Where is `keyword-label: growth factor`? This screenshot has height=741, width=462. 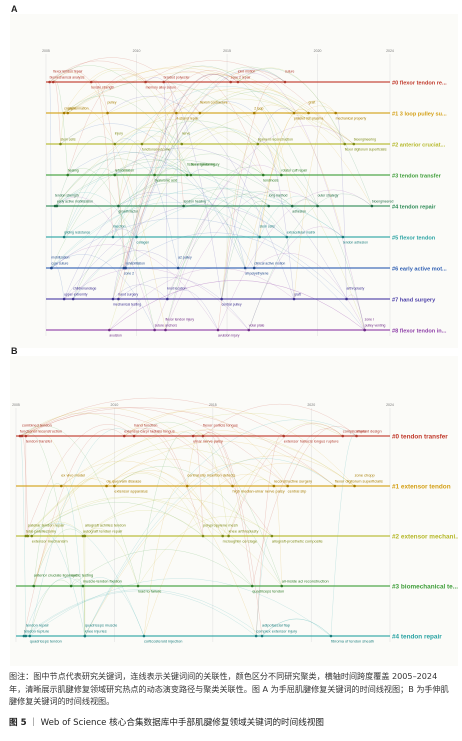
keyword-label: growth factor is located at coordinates (128, 212).